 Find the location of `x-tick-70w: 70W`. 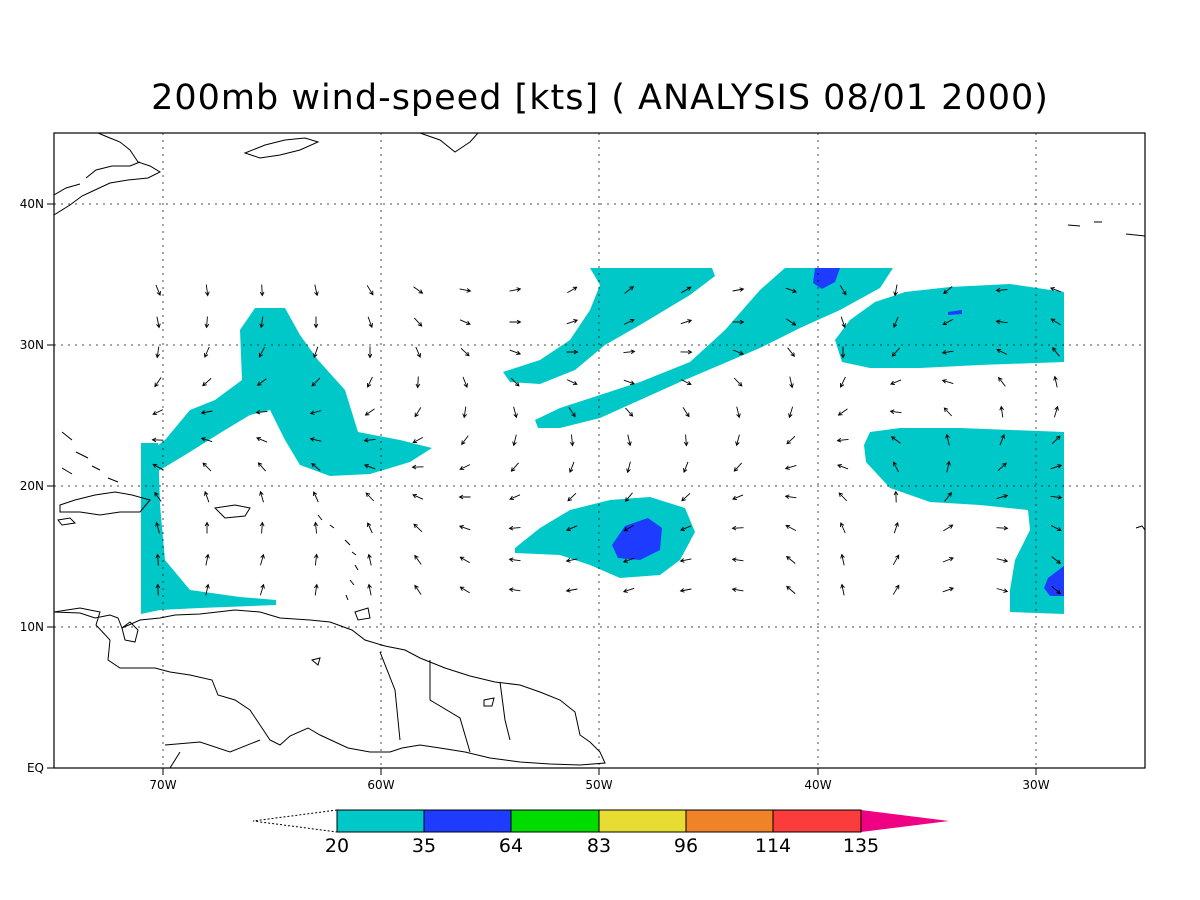

x-tick-70w: 70W is located at coordinates (162, 785).